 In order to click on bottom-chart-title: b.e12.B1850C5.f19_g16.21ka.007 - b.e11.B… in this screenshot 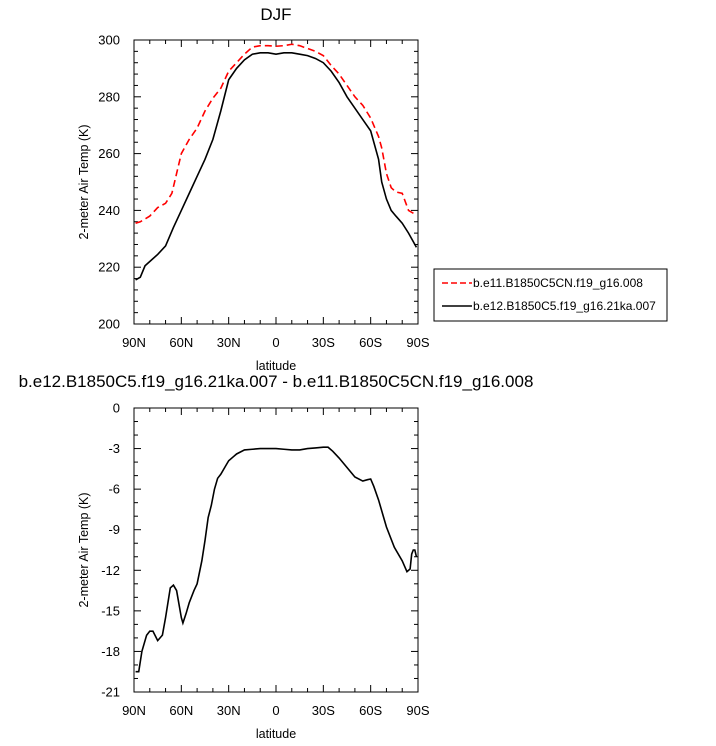, I will do `click(276, 381)`.